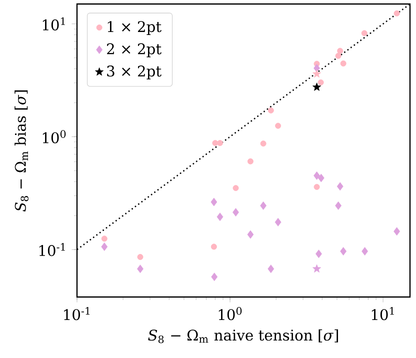 This screenshot has width=416, height=358. I want to click on x-tick-label: 10$^{0}$, so click(230, 313).